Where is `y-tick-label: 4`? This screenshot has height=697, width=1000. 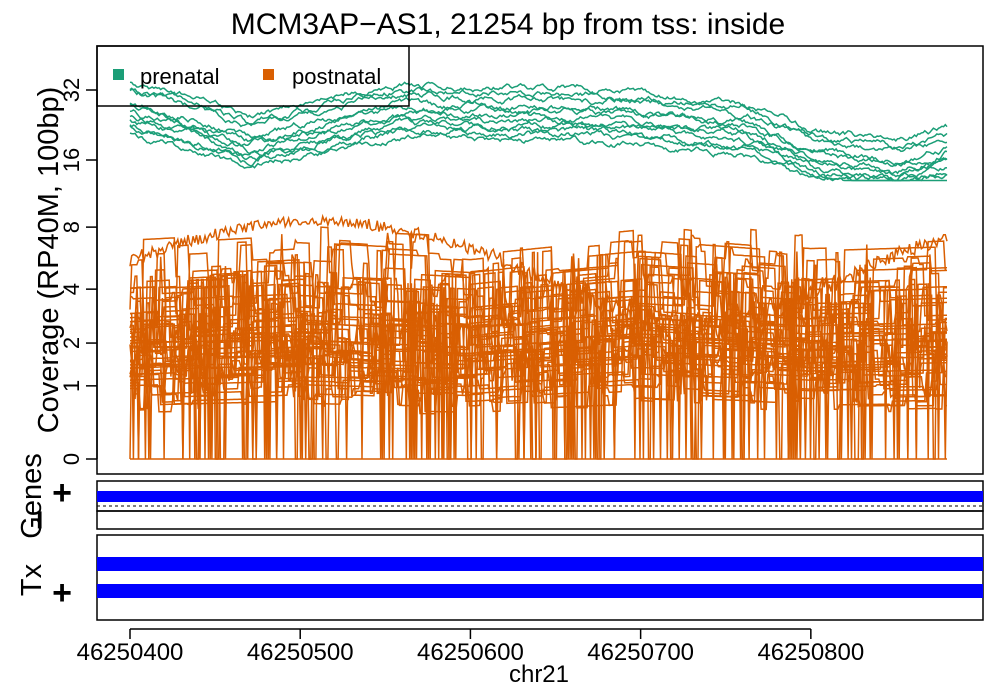 y-tick-label: 4 is located at coordinates (71, 289).